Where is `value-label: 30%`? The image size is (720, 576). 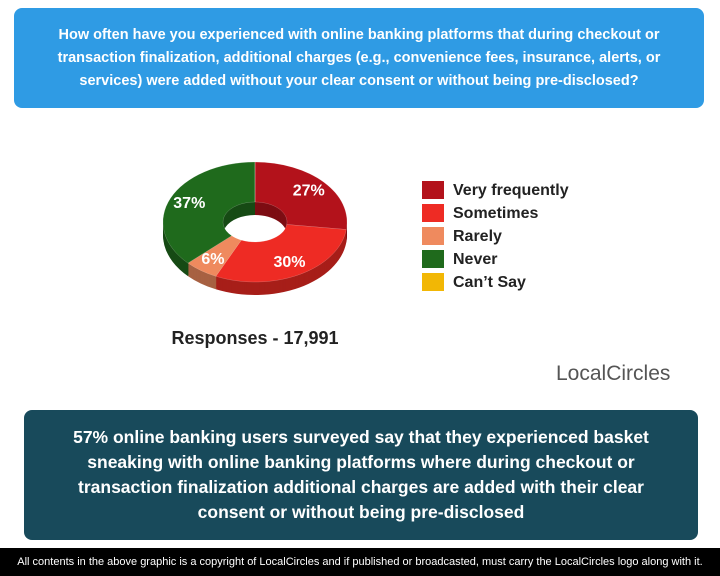 value-label: 30% is located at coordinates (289, 262).